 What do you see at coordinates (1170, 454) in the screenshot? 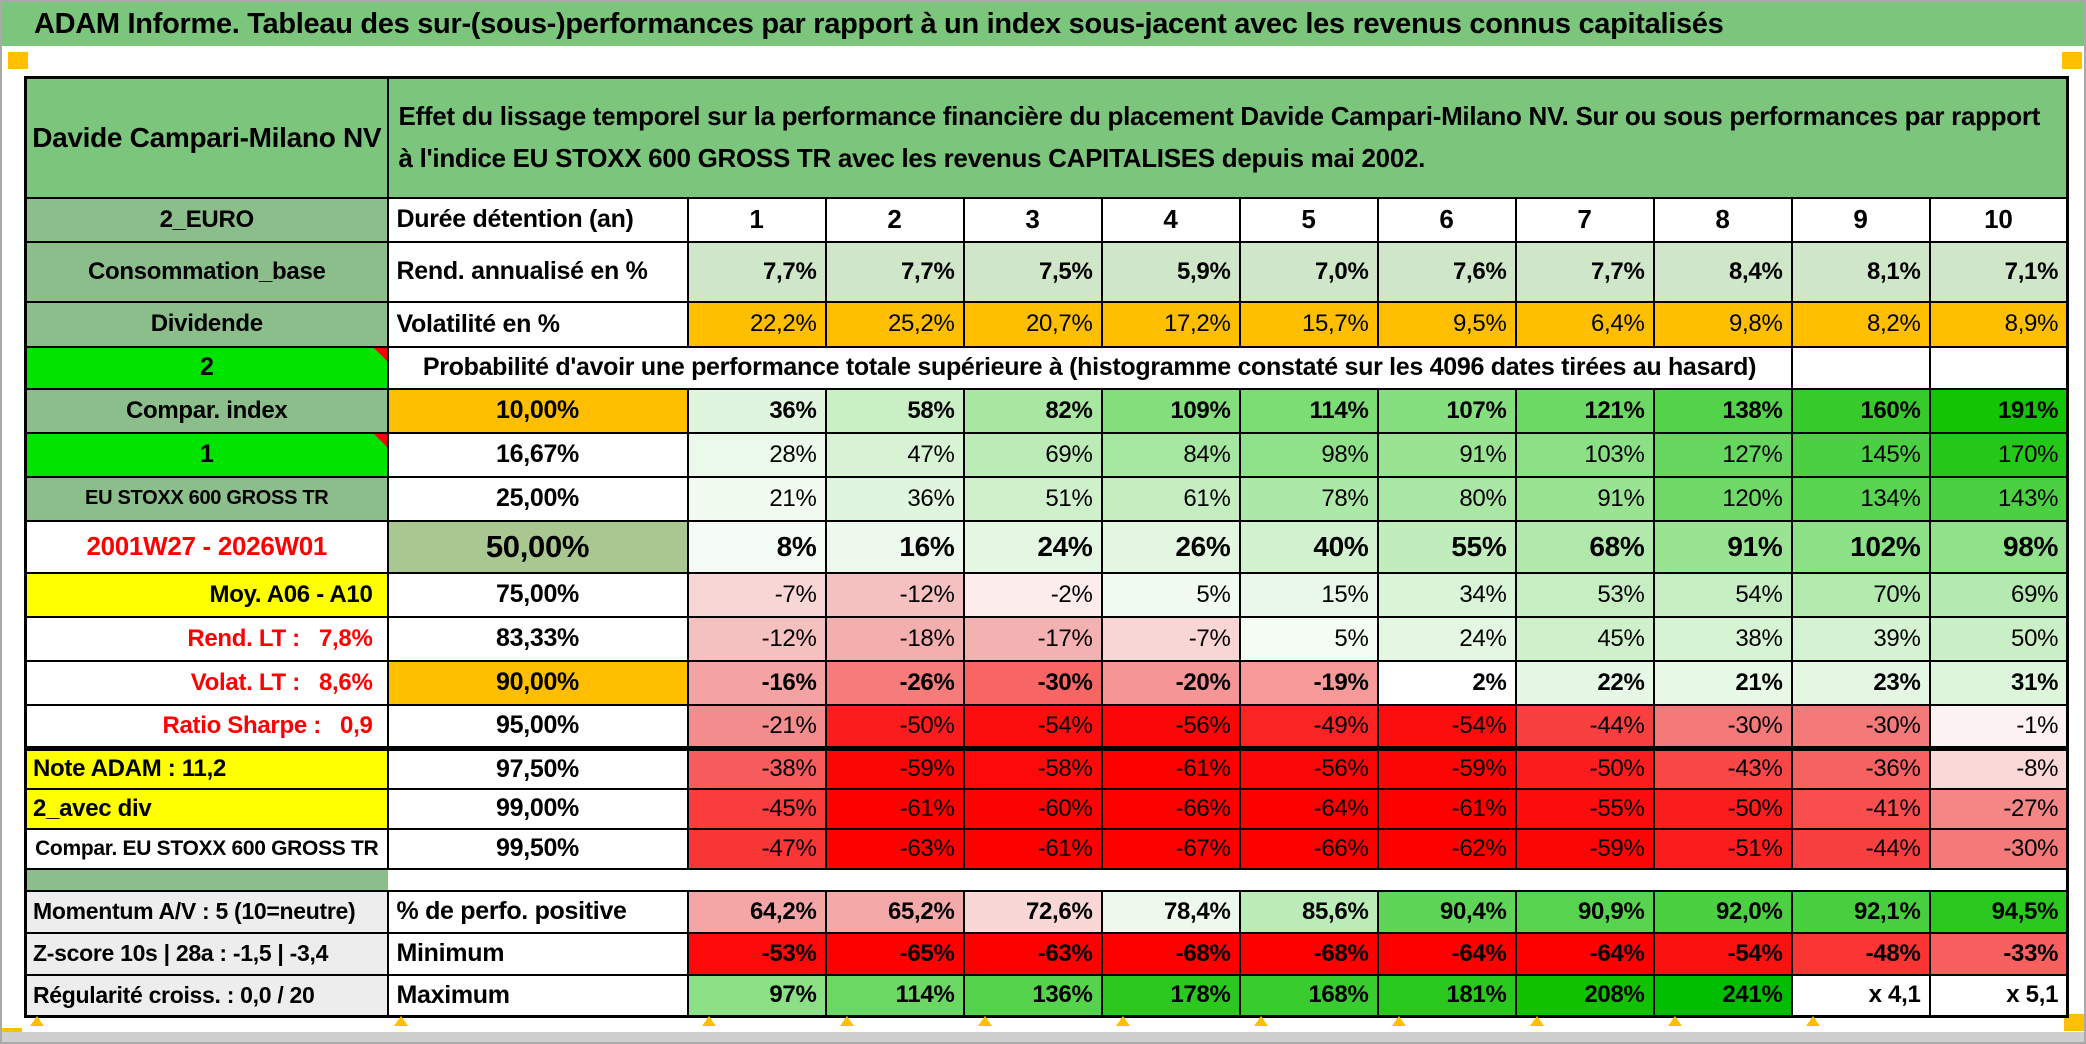
I see `p1667-cell-5: 84%` at bounding box center [1170, 454].